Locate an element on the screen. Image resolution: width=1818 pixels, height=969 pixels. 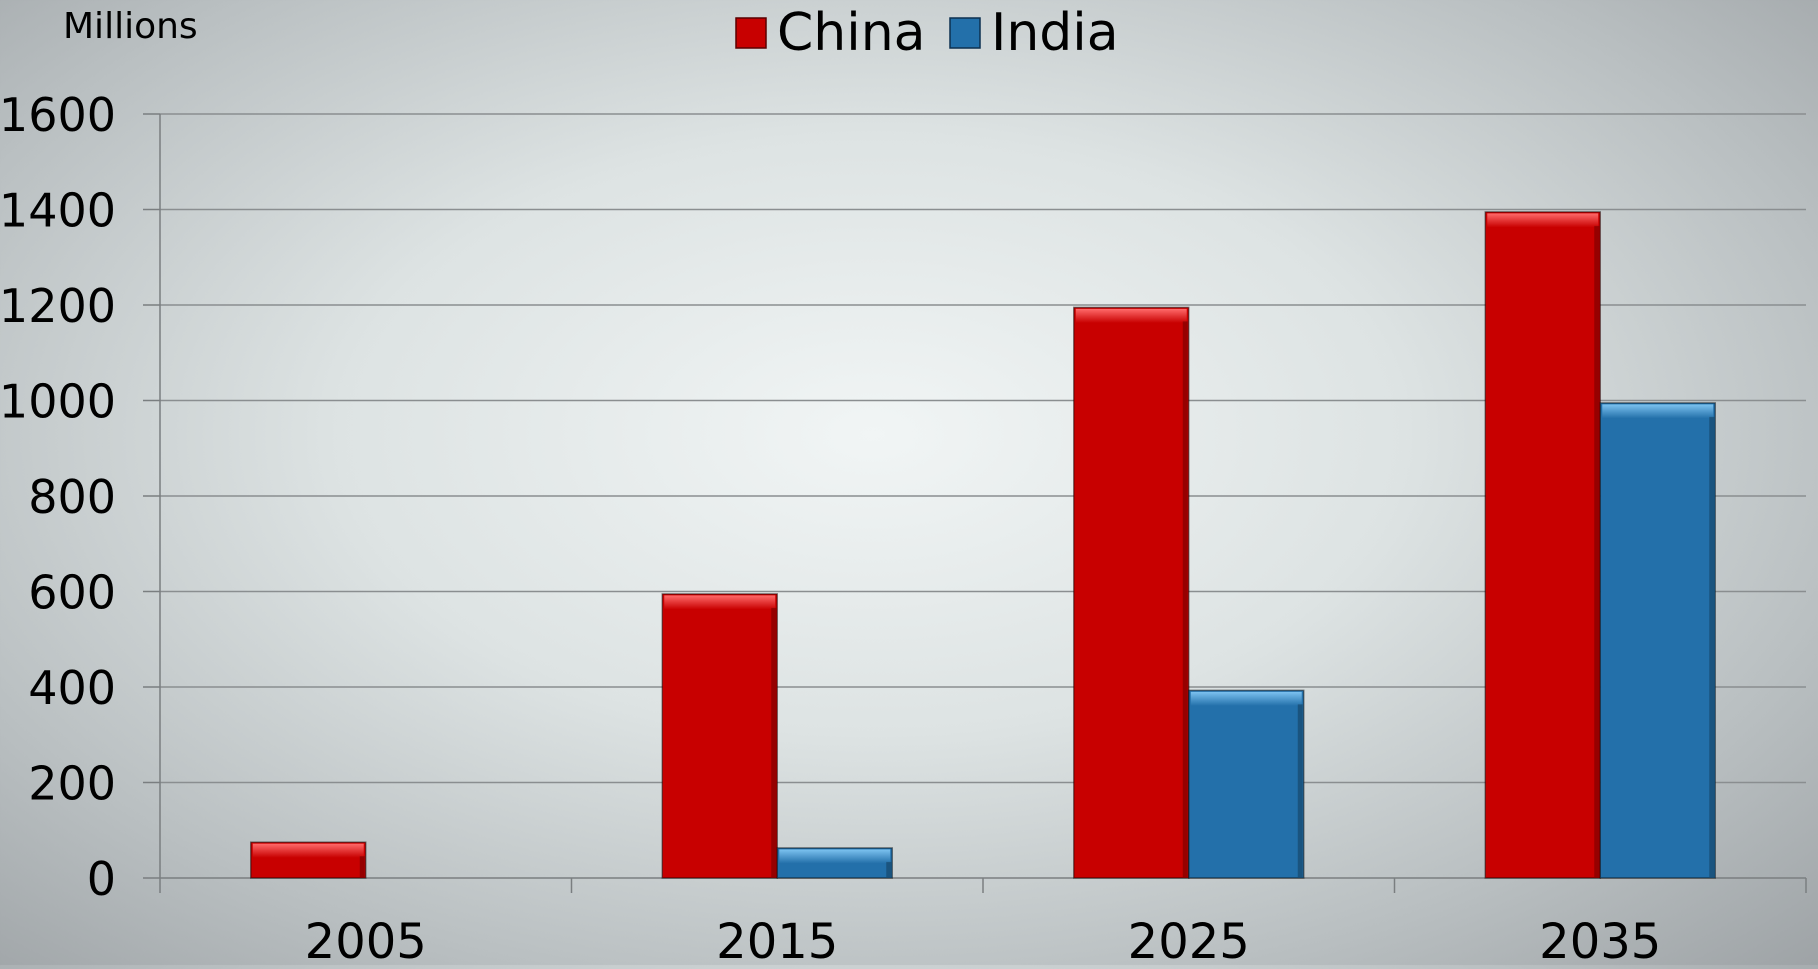
y-unit-label: Millions is located at coordinates (130, 26).